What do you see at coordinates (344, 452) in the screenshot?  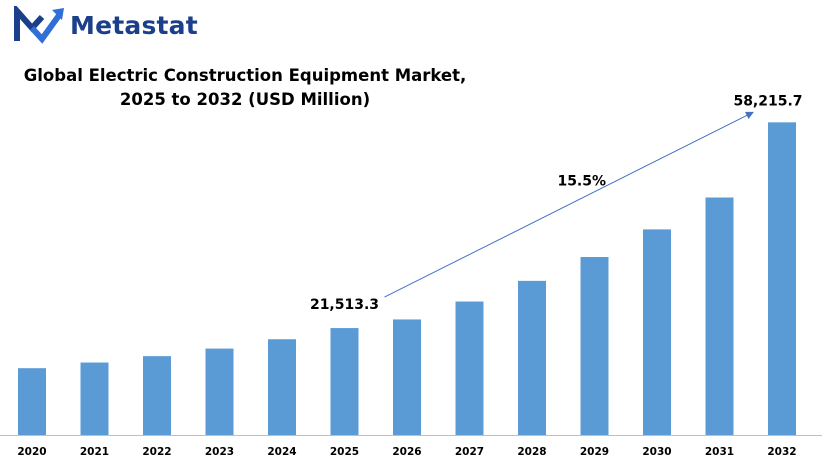 I see `x-tick-2025: 2025` at bounding box center [344, 452].